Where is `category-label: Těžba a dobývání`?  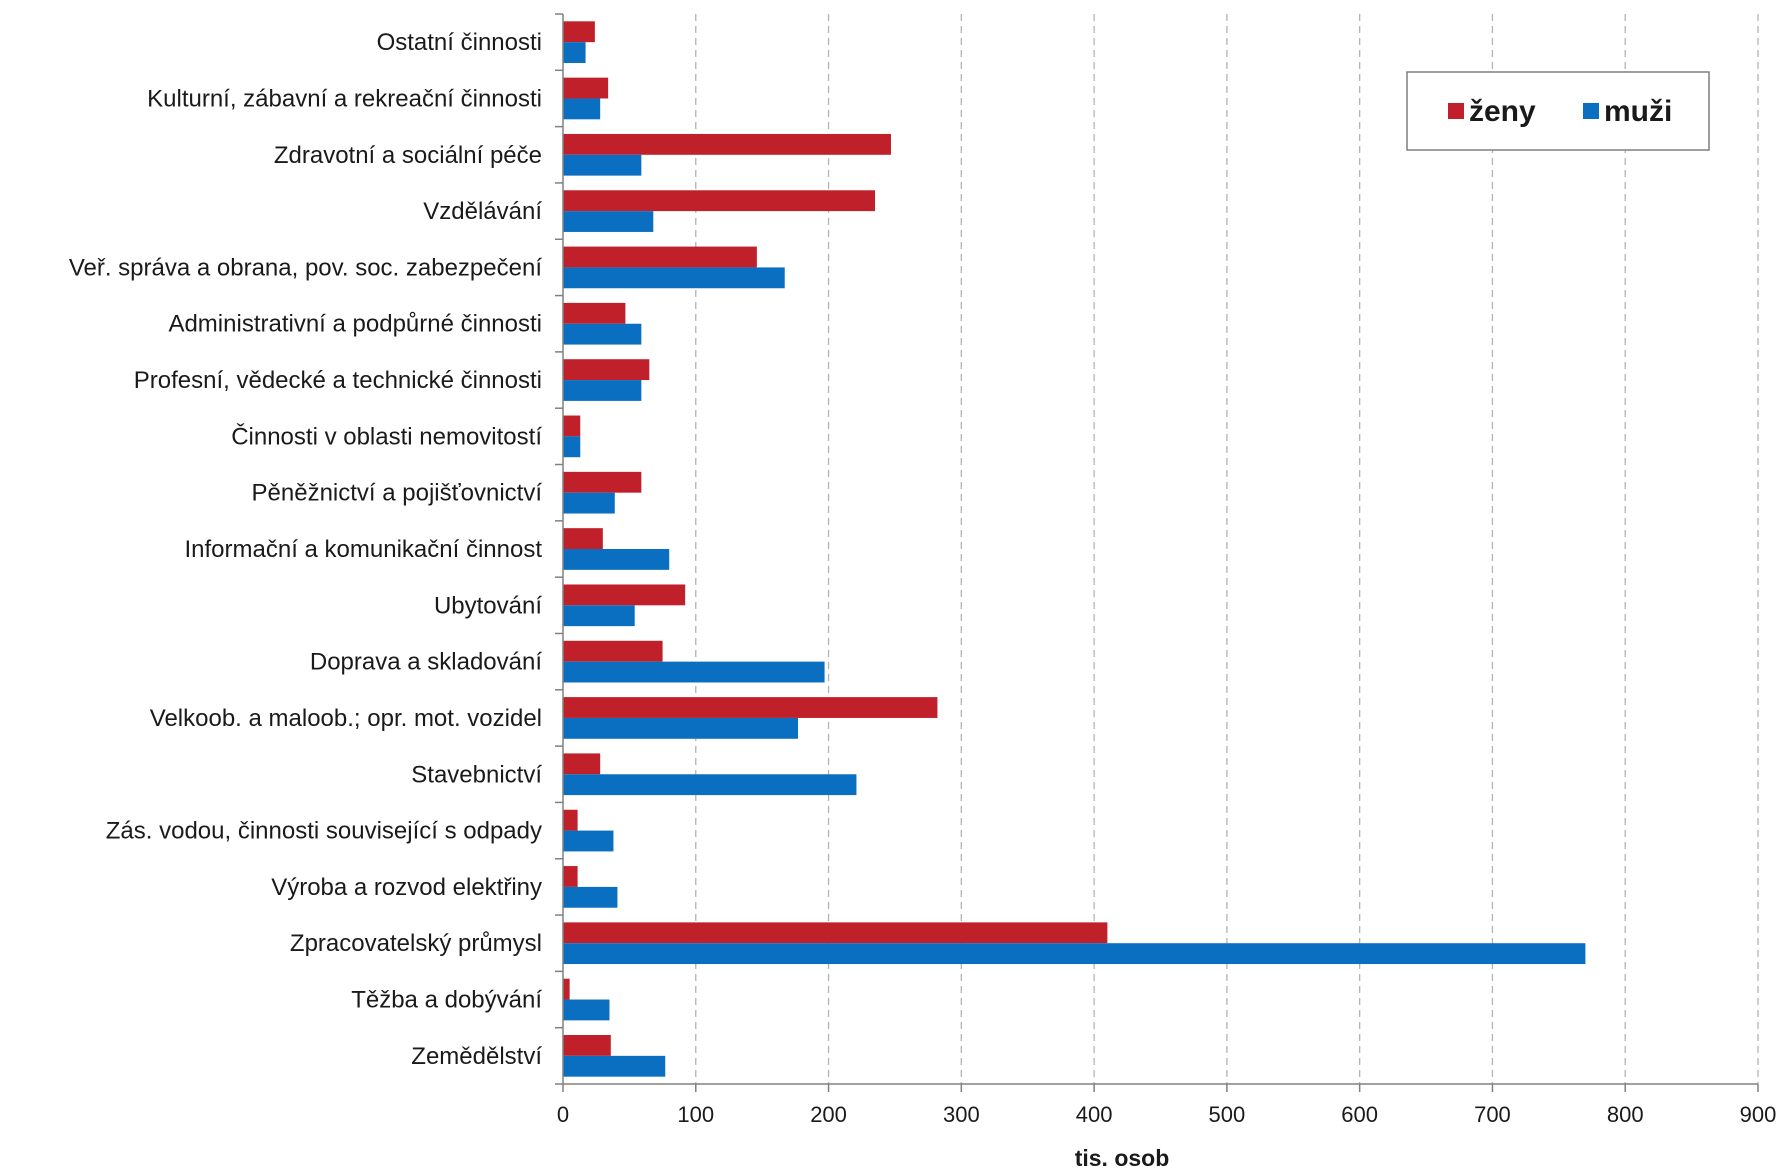
category-label: Těžba a dobývání is located at coordinates (446, 1000).